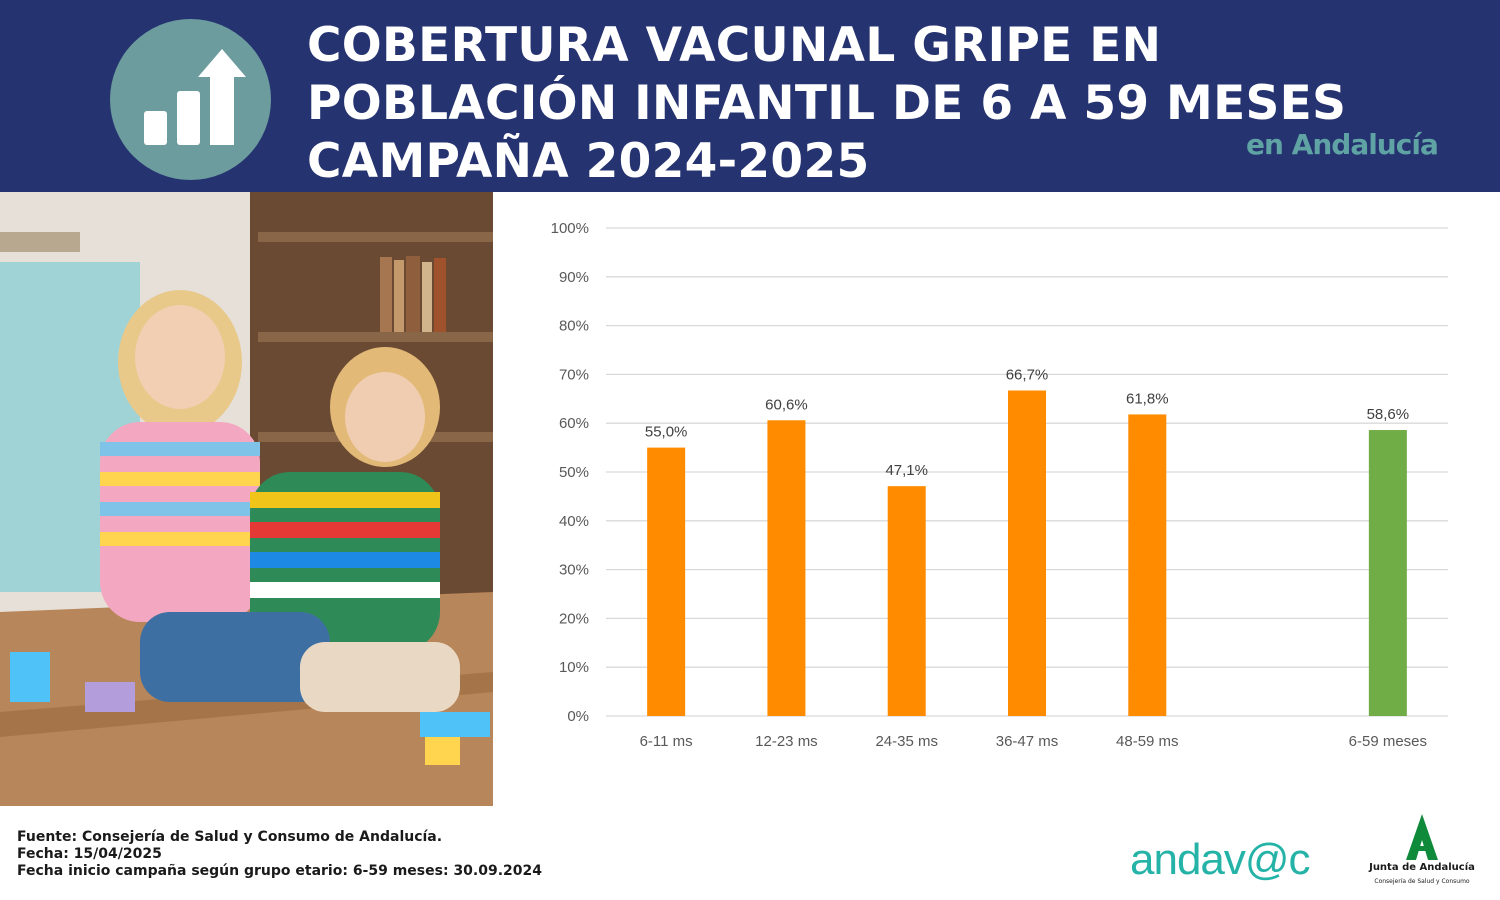  What do you see at coordinates (574, 472) in the screenshot?
I see `y-tick-label: 50%` at bounding box center [574, 472].